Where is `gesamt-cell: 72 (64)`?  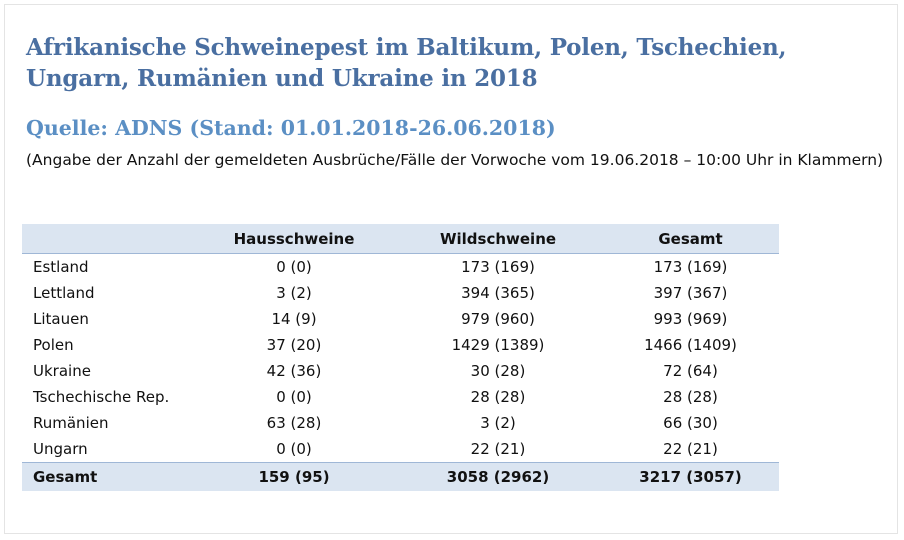 gesamt-cell: 72 (64) is located at coordinates (690, 371).